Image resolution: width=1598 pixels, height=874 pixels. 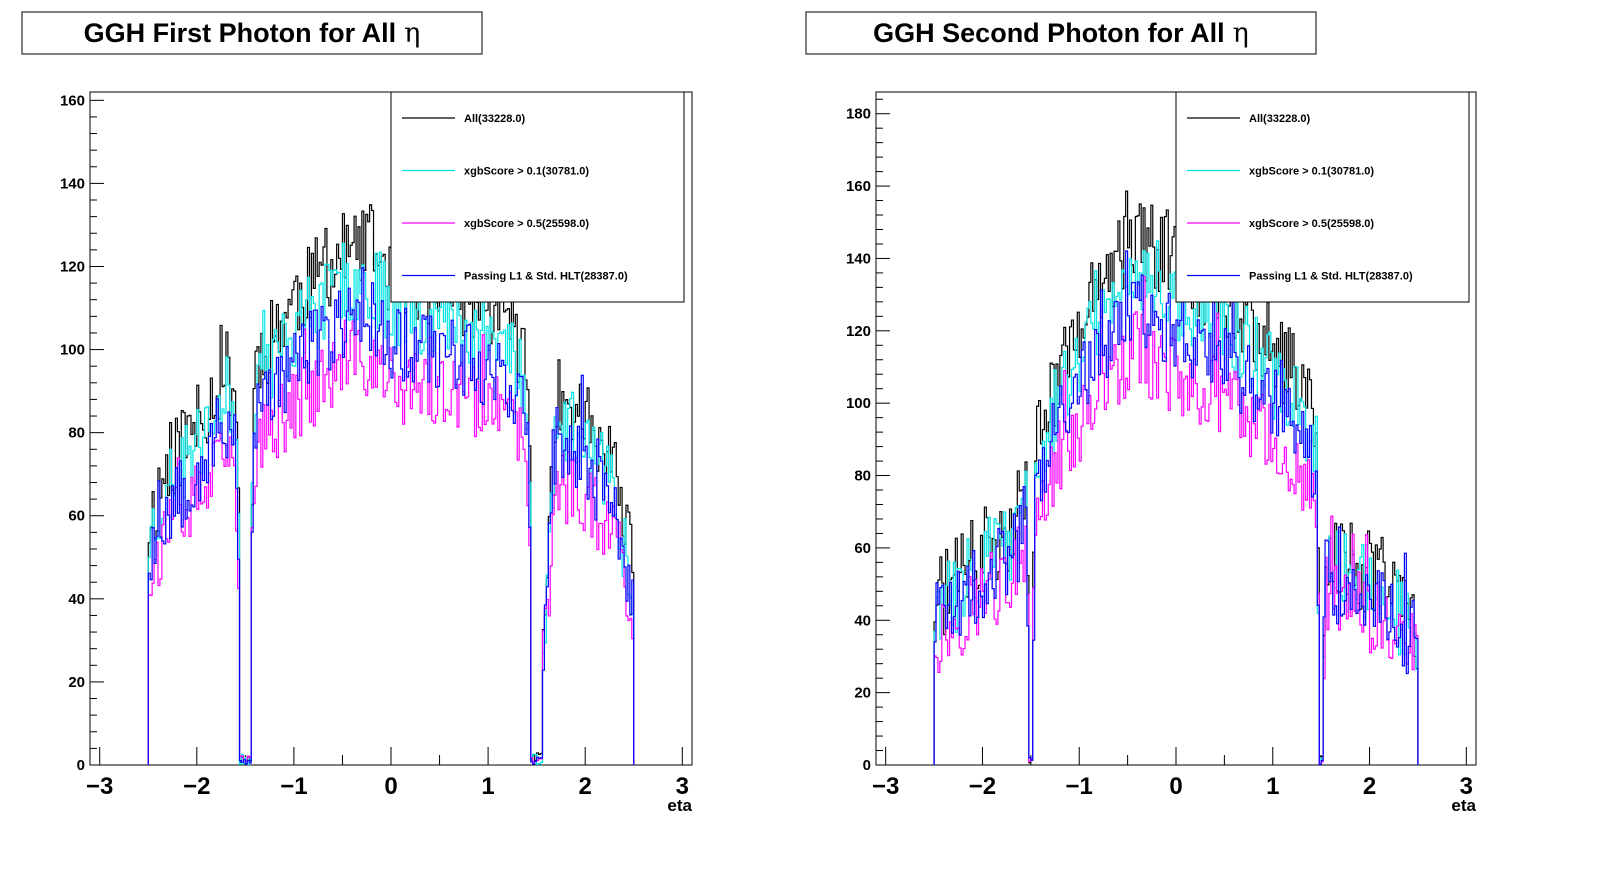 I want to click on chart-title: GGH Second Photon for All η, so click(x=1061, y=33).